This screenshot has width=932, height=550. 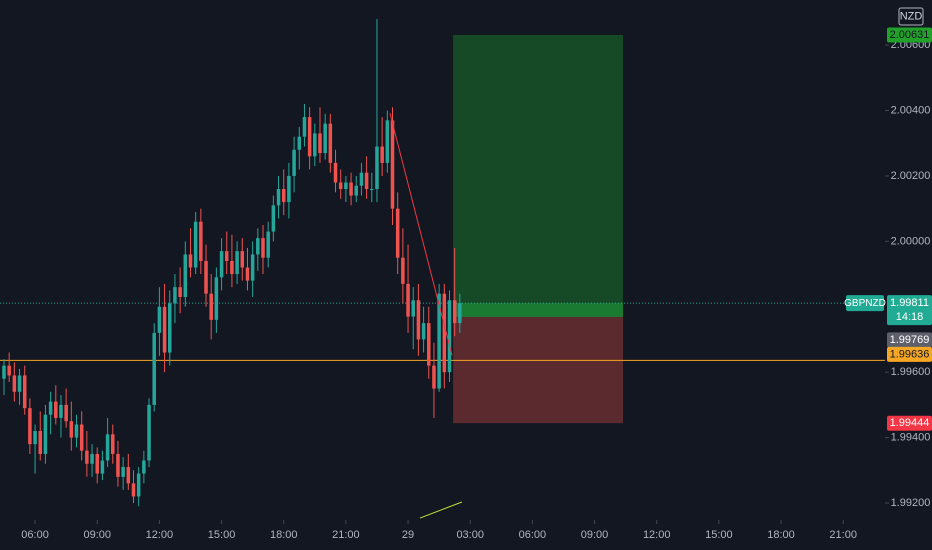 What do you see at coordinates (911, 176) in the screenshot?
I see `y-tick-label: 2.00200` at bounding box center [911, 176].